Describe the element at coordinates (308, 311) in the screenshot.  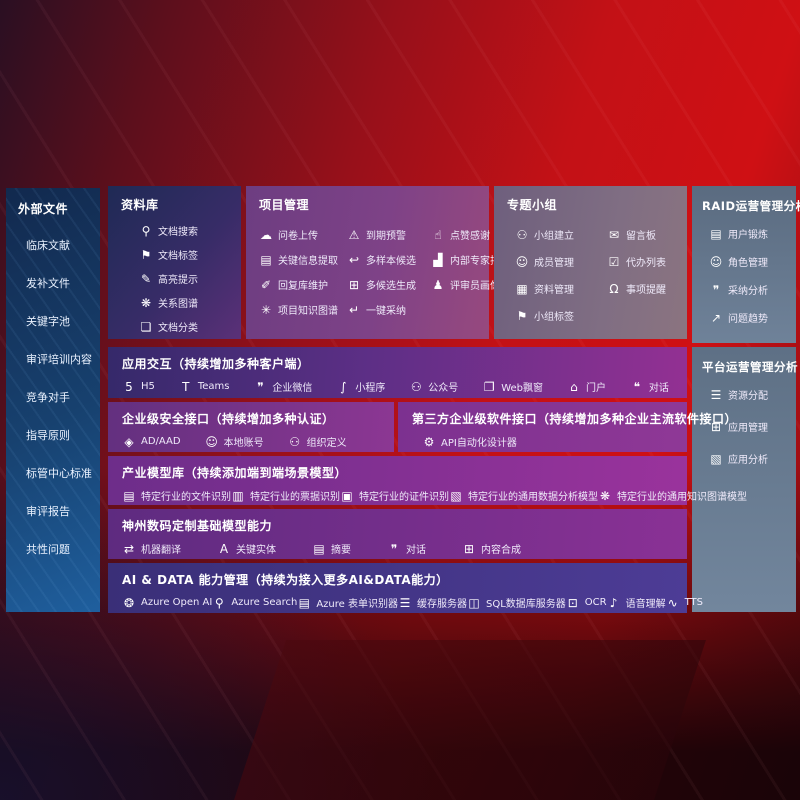
I see `item-label: 项目知识图谱` at that location.